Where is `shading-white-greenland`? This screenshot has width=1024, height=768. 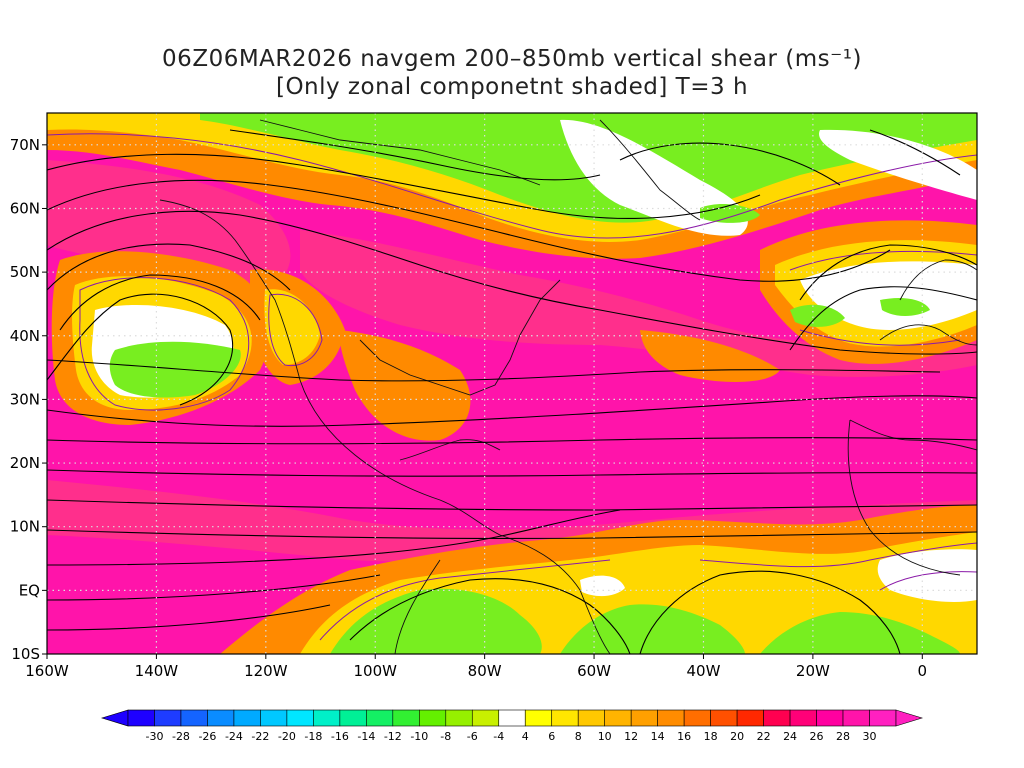
shading-white-greenland is located at coordinates (654, 177).